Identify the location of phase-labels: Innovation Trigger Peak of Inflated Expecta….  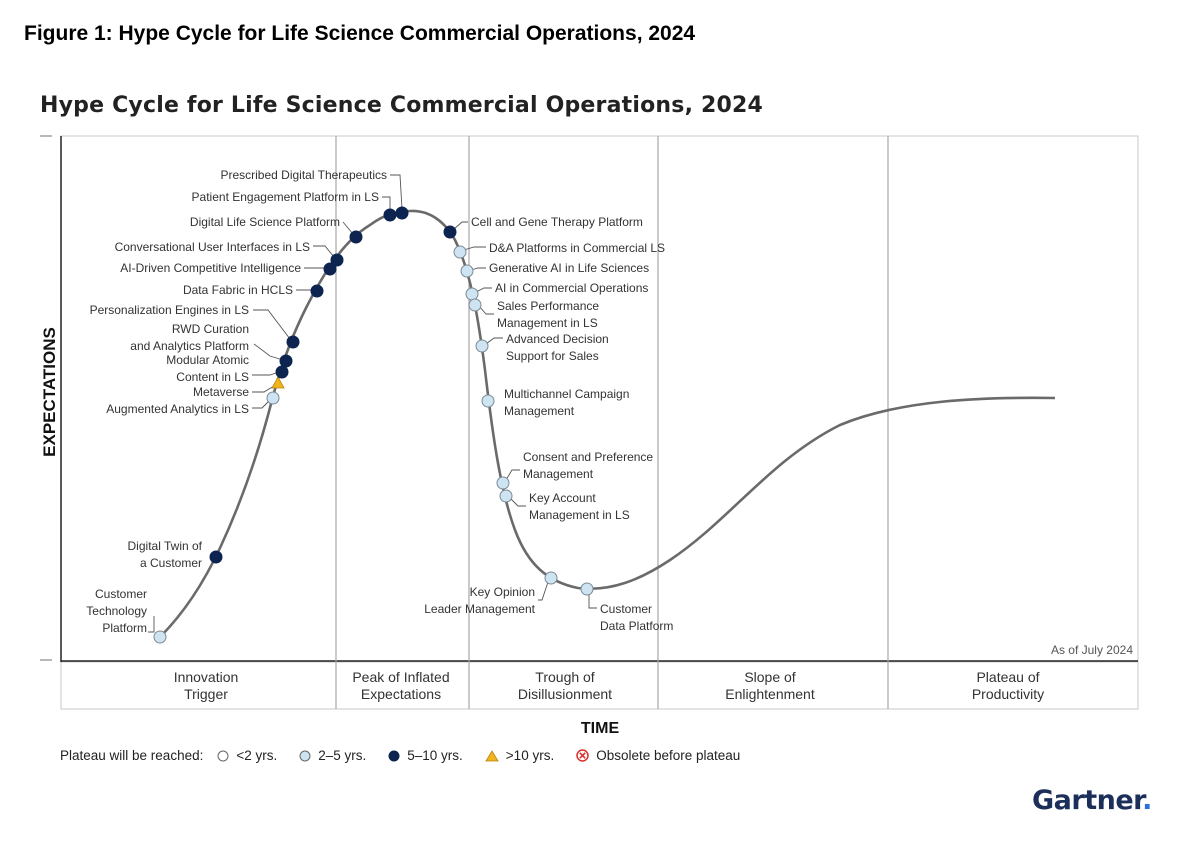
(609, 685).